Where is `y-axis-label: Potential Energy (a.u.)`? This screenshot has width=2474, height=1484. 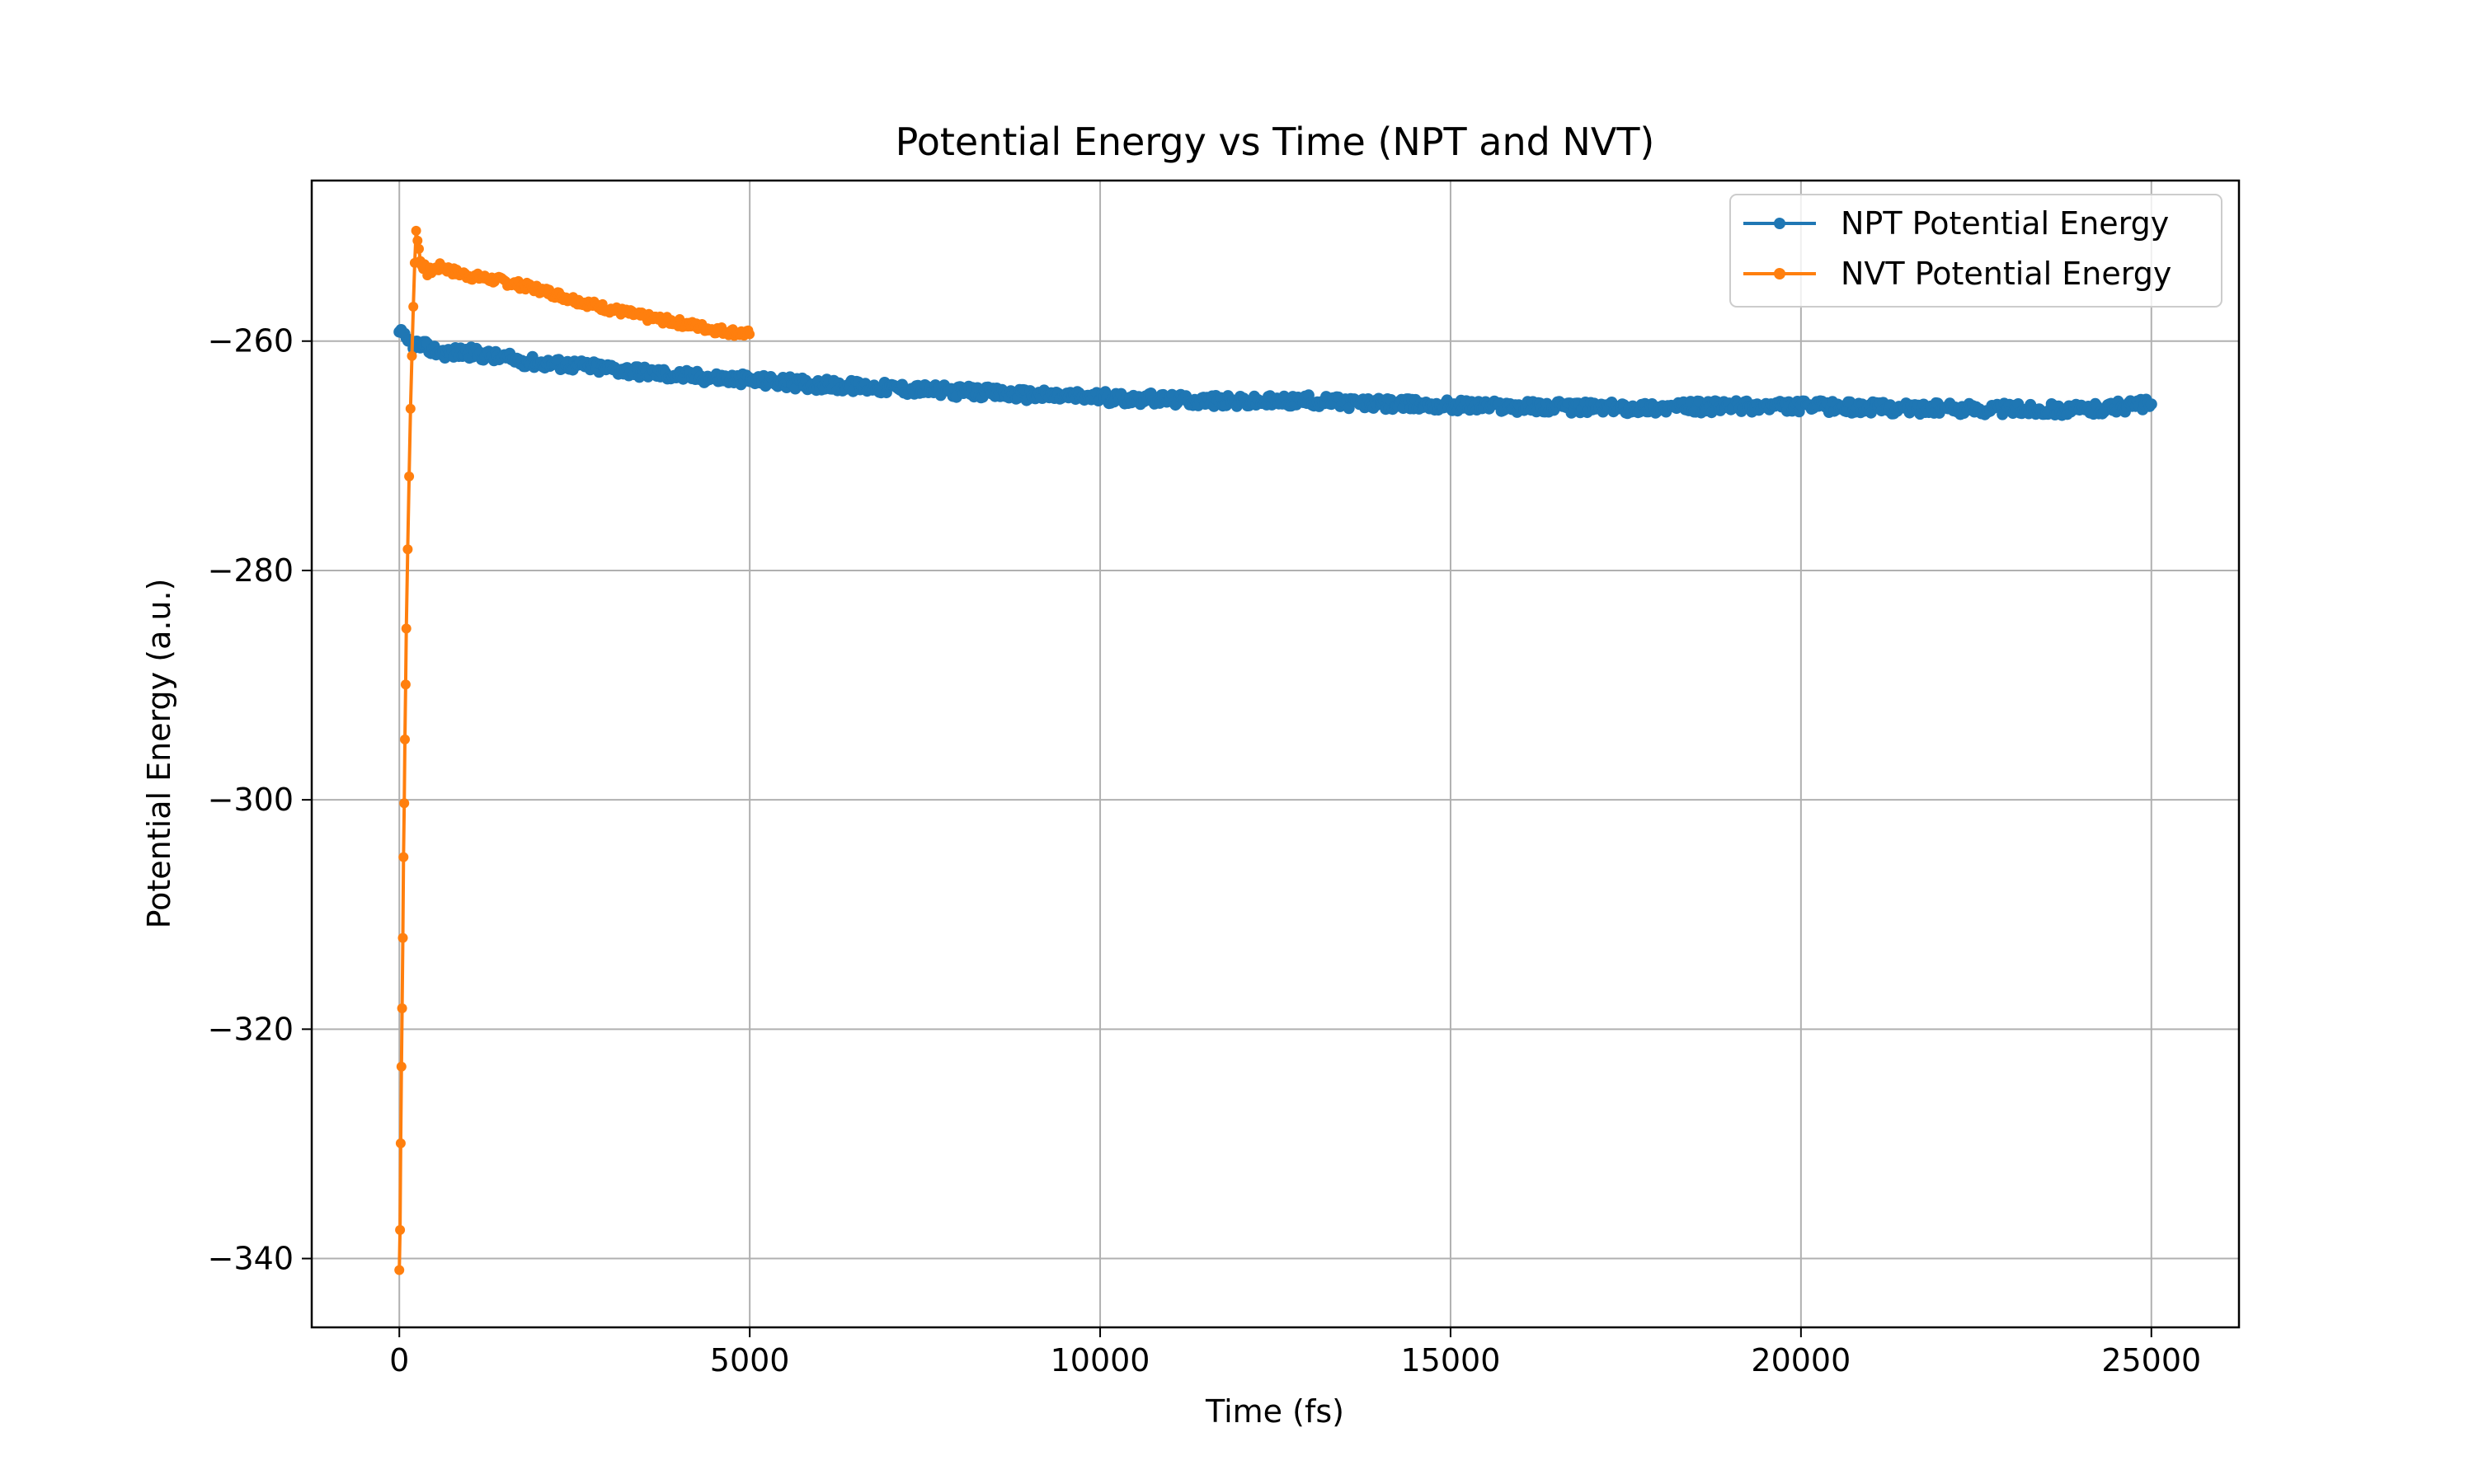 y-axis-label: Potential Energy (a.u.) is located at coordinates (159, 754).